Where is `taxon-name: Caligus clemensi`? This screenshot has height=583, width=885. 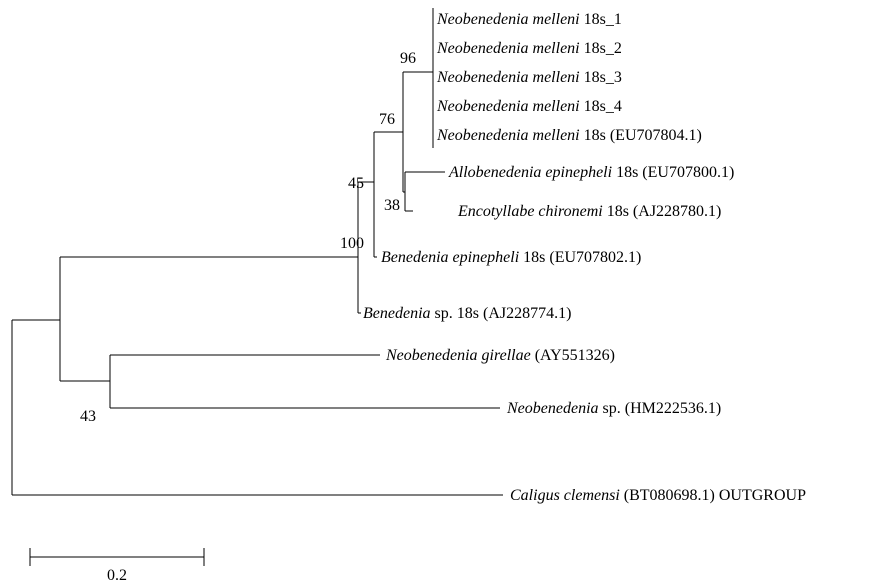
taxon-name: Caligus clemensi is located at coordinates (565, 495).